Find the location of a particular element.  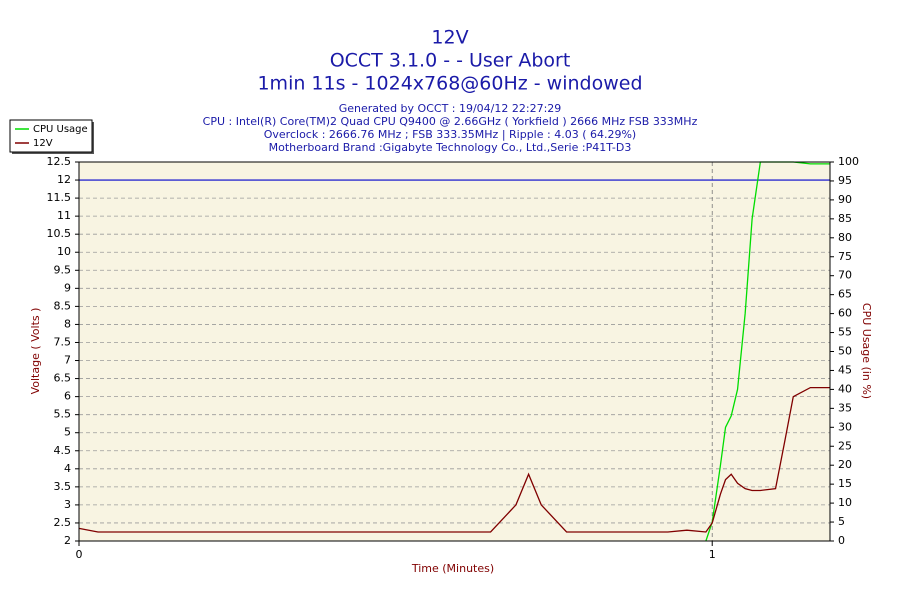

legend-label: CPU Usage is located at coordinates (60, 129).